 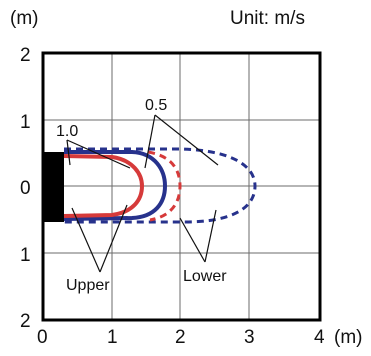 I want to click on y-unit-label: (m), so click(x=24, y=18).